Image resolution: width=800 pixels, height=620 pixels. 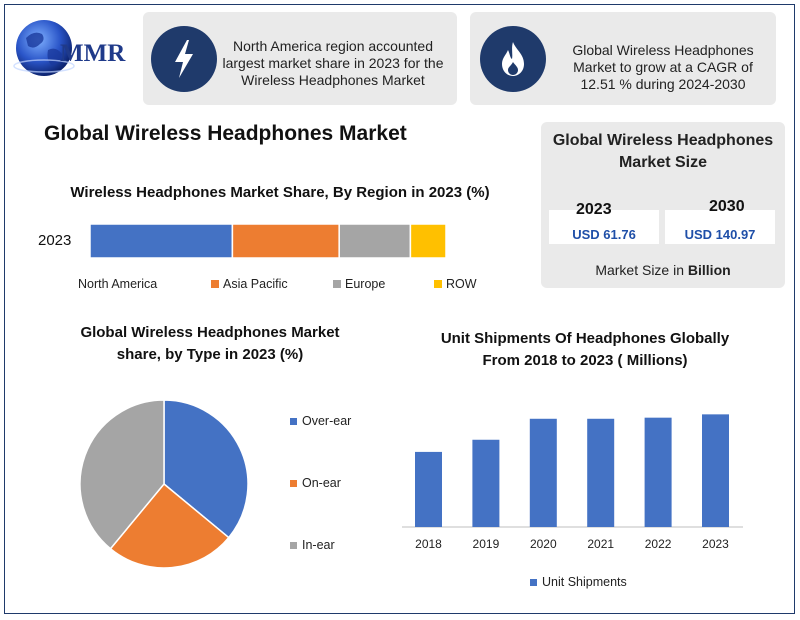 I want to click on x-tick-label: 2023, so click(x=715, y=544).